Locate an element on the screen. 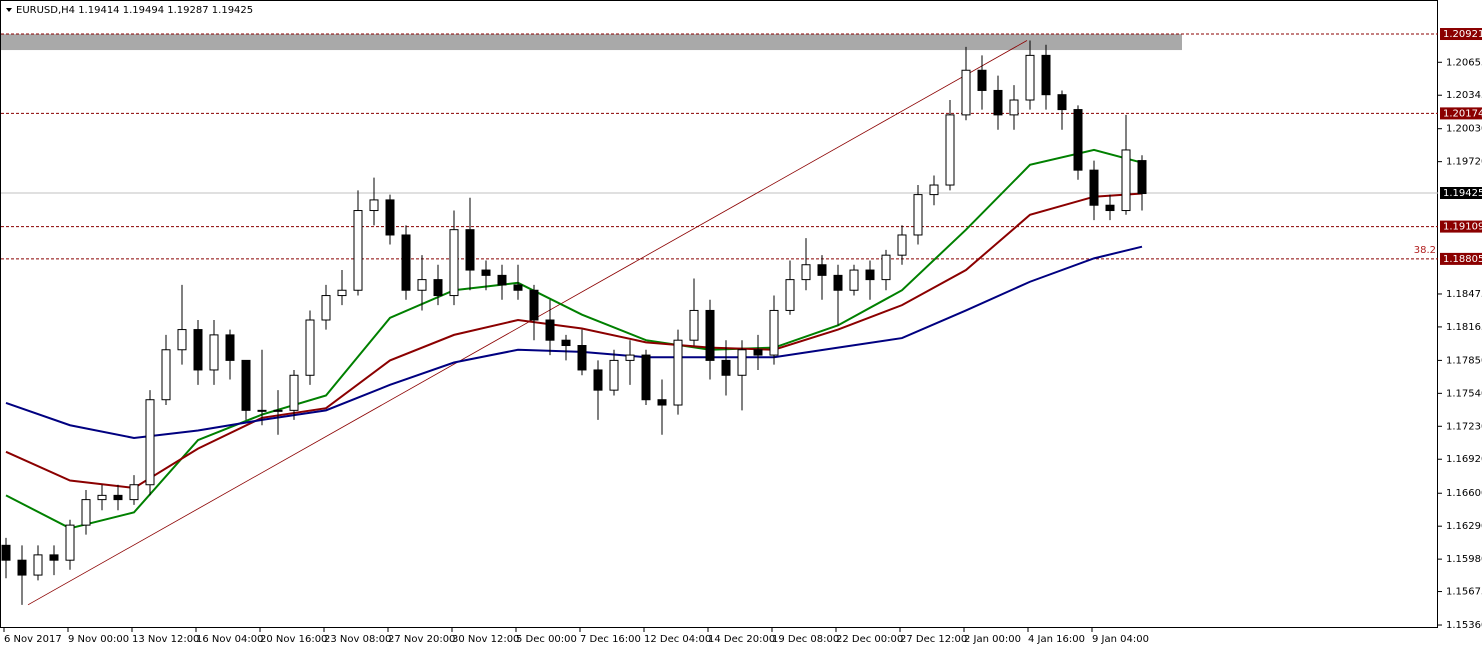 This screenshot has width=1482, height=648. menu-arrow is located at coordinates (9, 10).